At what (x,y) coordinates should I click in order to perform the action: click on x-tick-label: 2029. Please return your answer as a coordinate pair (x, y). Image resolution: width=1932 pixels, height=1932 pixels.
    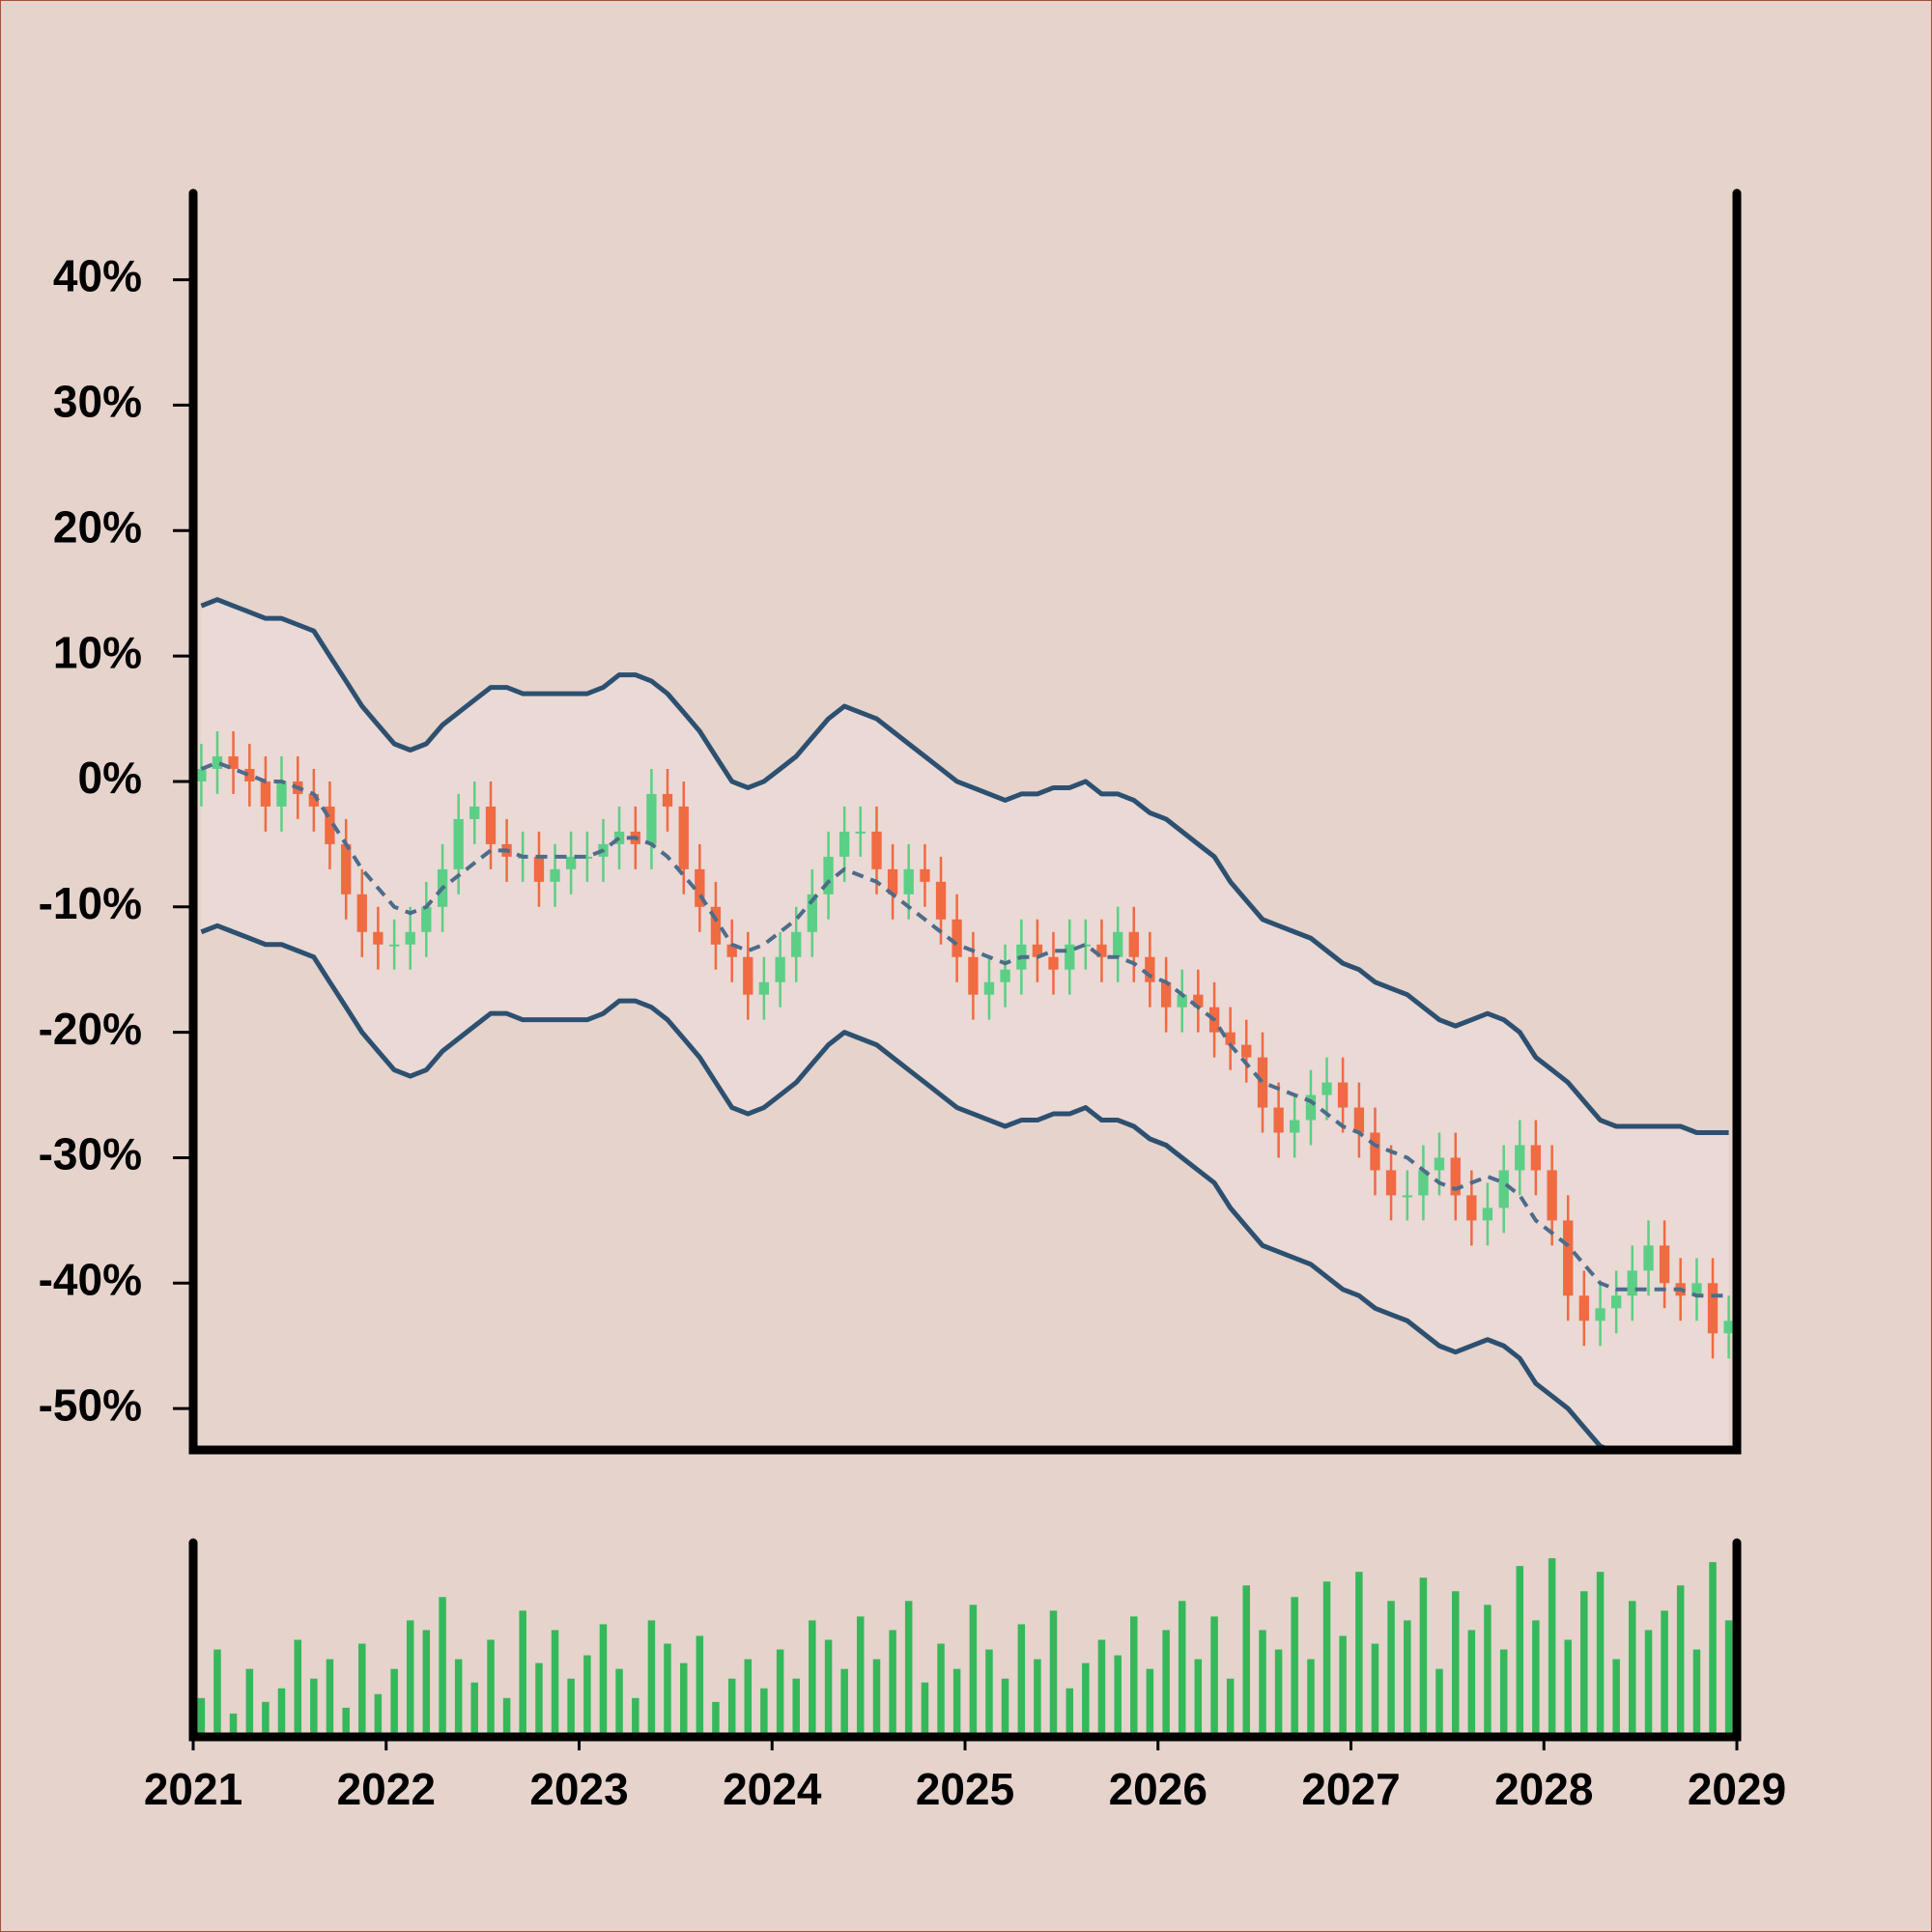
    Looking at the image, I should click on (1737, 1789).